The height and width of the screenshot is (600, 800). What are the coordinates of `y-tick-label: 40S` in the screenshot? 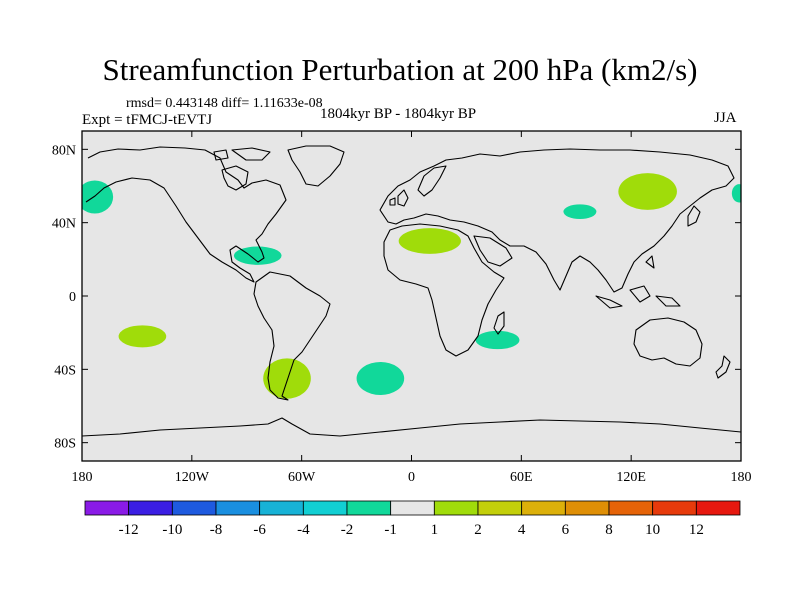 It's located at (65, 370).